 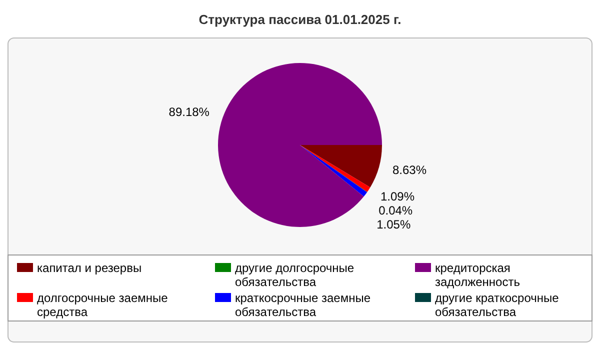 I want to click on data-label: 1.09%, so click(x=397, y=197).